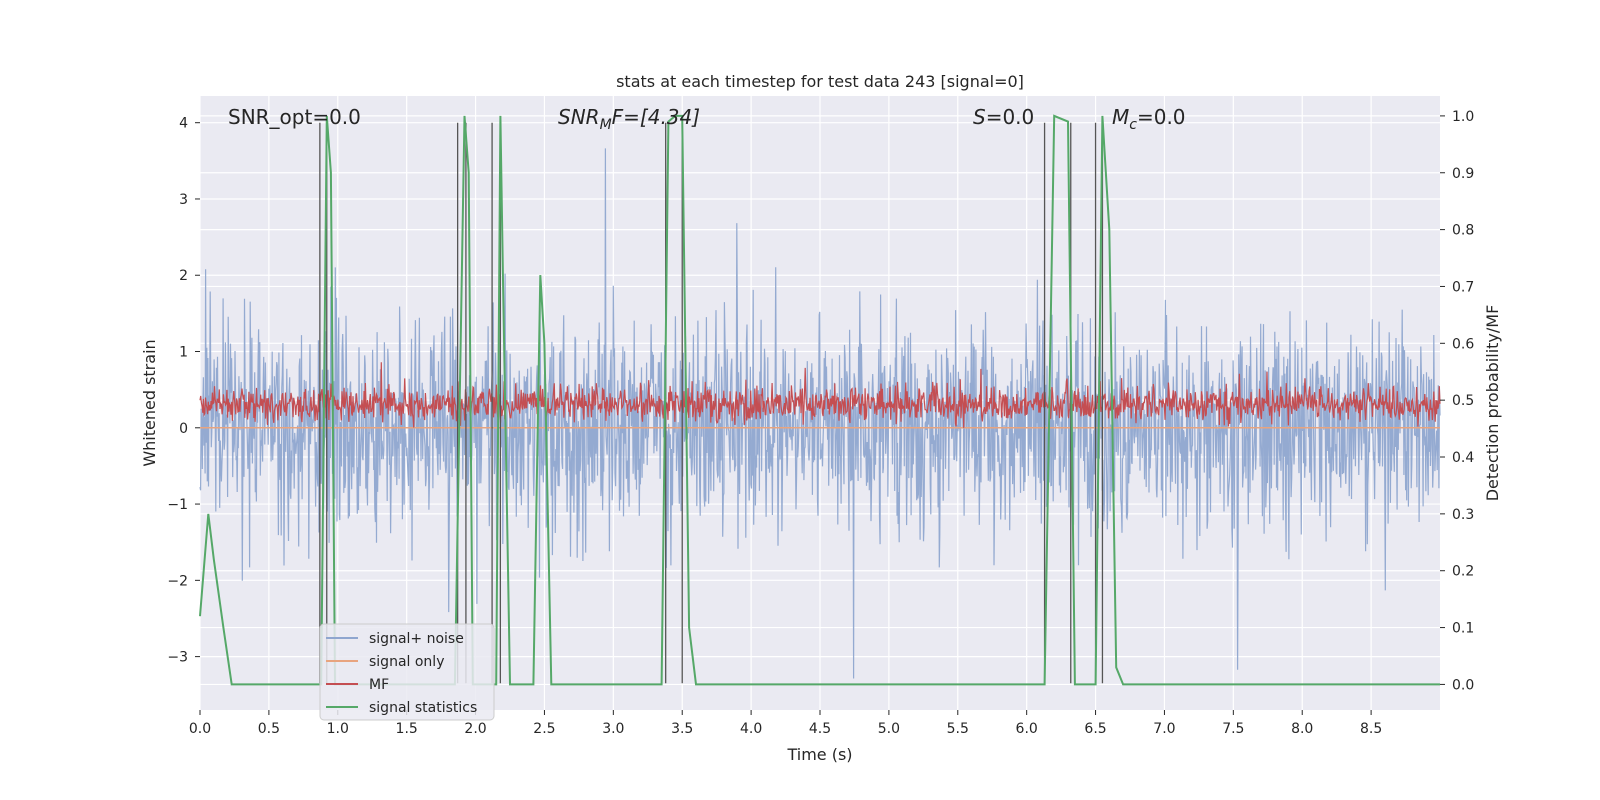  What do you see at coordinates (682, 729) in the screenshot?
I see `x-tick-label: 3.5` at bounding box center [682, 729].